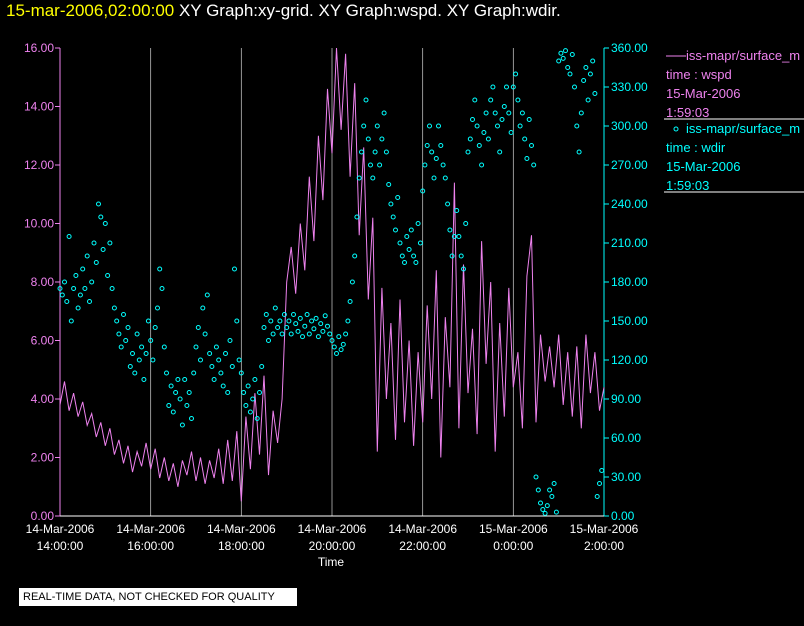 Image resolution: width=804 pixels, height=626 pixels. What do you see at coordinates (43, 341) in the screenshot?
I see `y-left-tick-label: 6.00` at bounding box center [43, 341].